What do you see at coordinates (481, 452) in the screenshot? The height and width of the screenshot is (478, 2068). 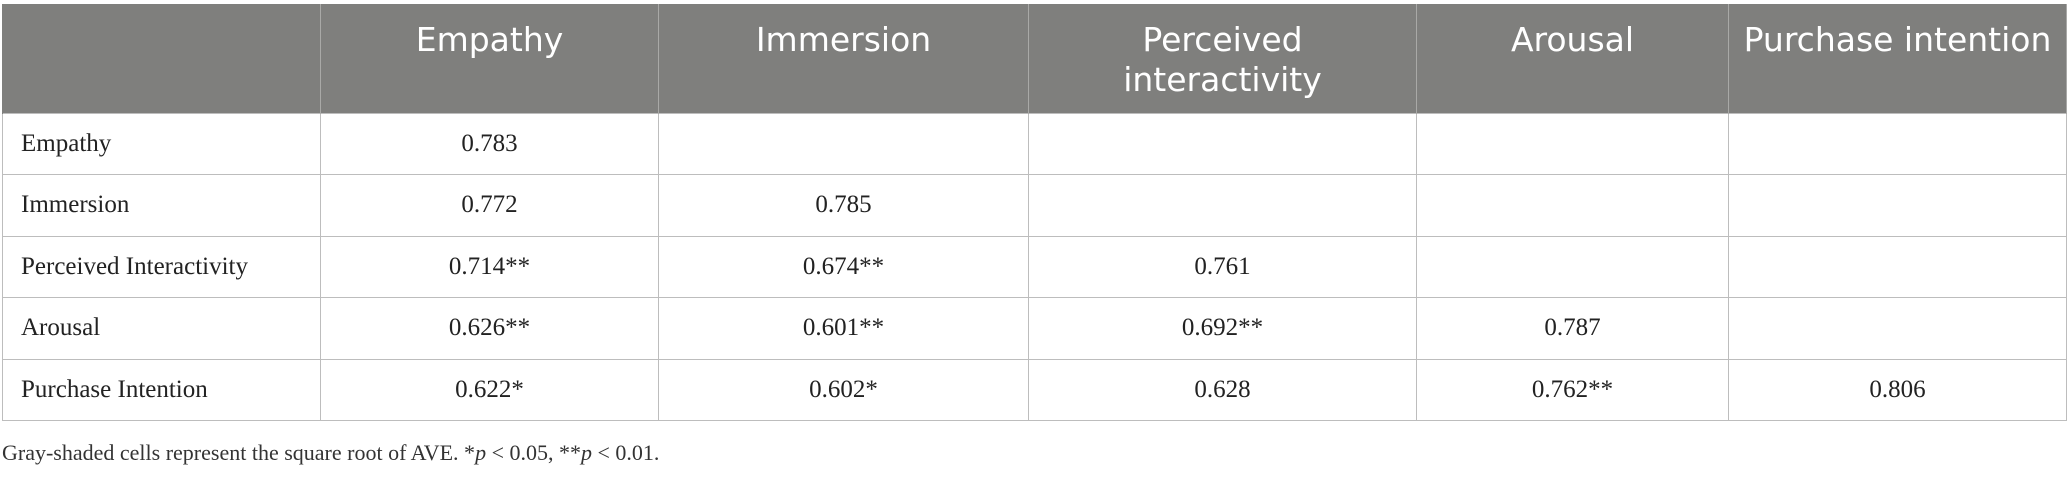 I see `footnote-p-symbol-1: p` at bounding box center [481, 452].